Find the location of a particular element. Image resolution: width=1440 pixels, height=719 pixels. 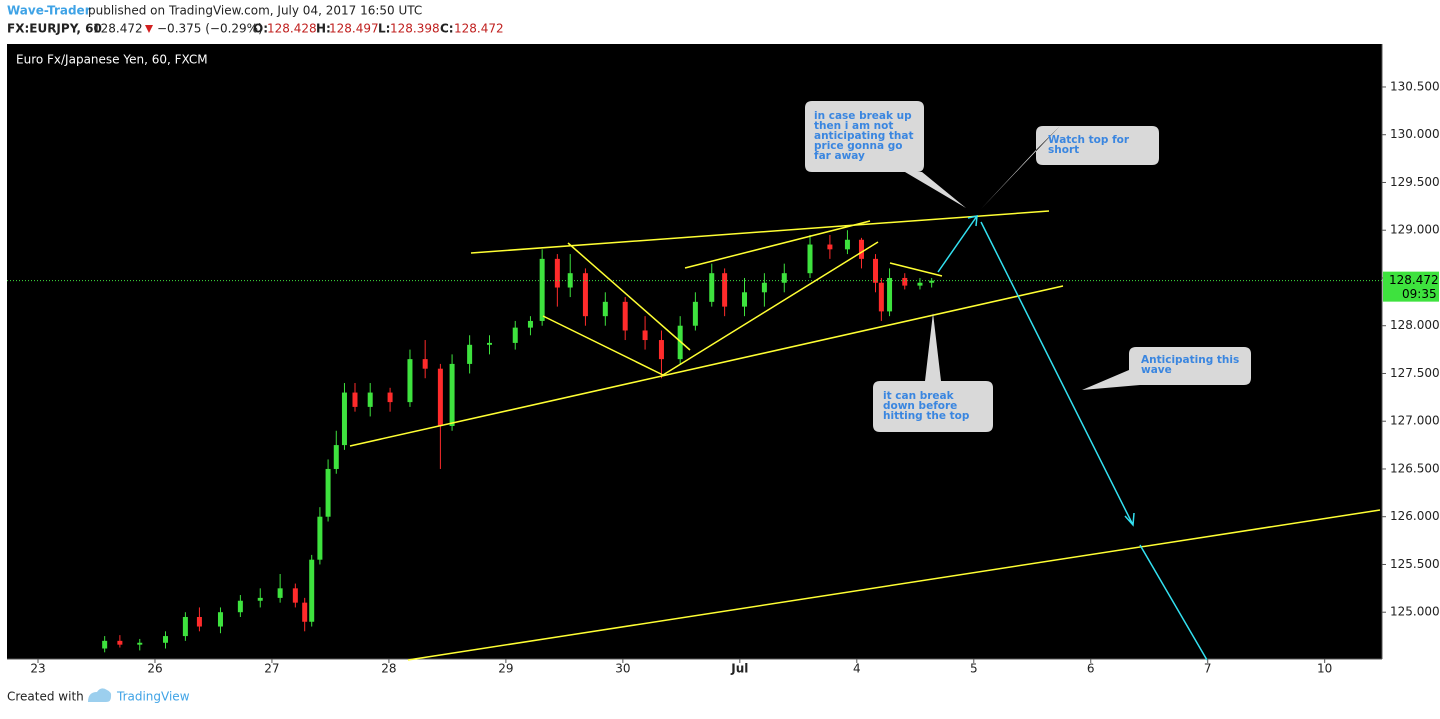

tv-logo is located at coordinates (100, 695).